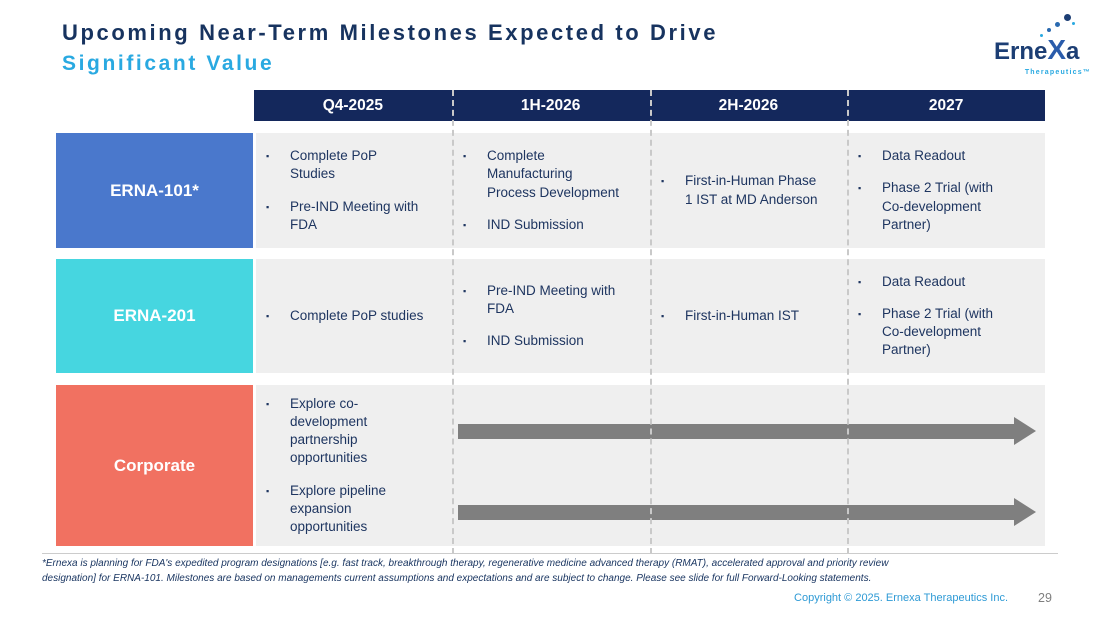 The height and width of the screenshot is (619, 1100). What do you see at coordinates (338, 508) in the screenshot?
I see `milestone-text: Explore pipeline expansion opportunities` at bounding box center [338, 508].